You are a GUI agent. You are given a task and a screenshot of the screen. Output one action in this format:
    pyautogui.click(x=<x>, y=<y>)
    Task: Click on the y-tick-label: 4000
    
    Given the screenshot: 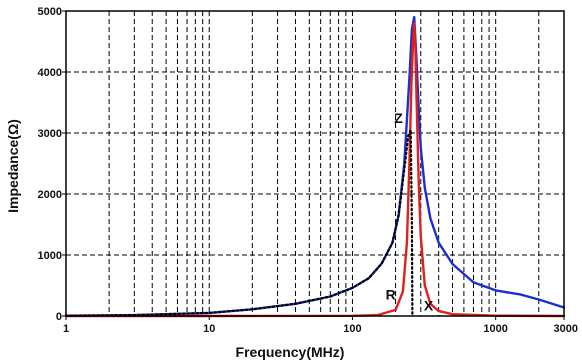 What is the action you would take?
    pyautogui.click(x=50, y=73)
    